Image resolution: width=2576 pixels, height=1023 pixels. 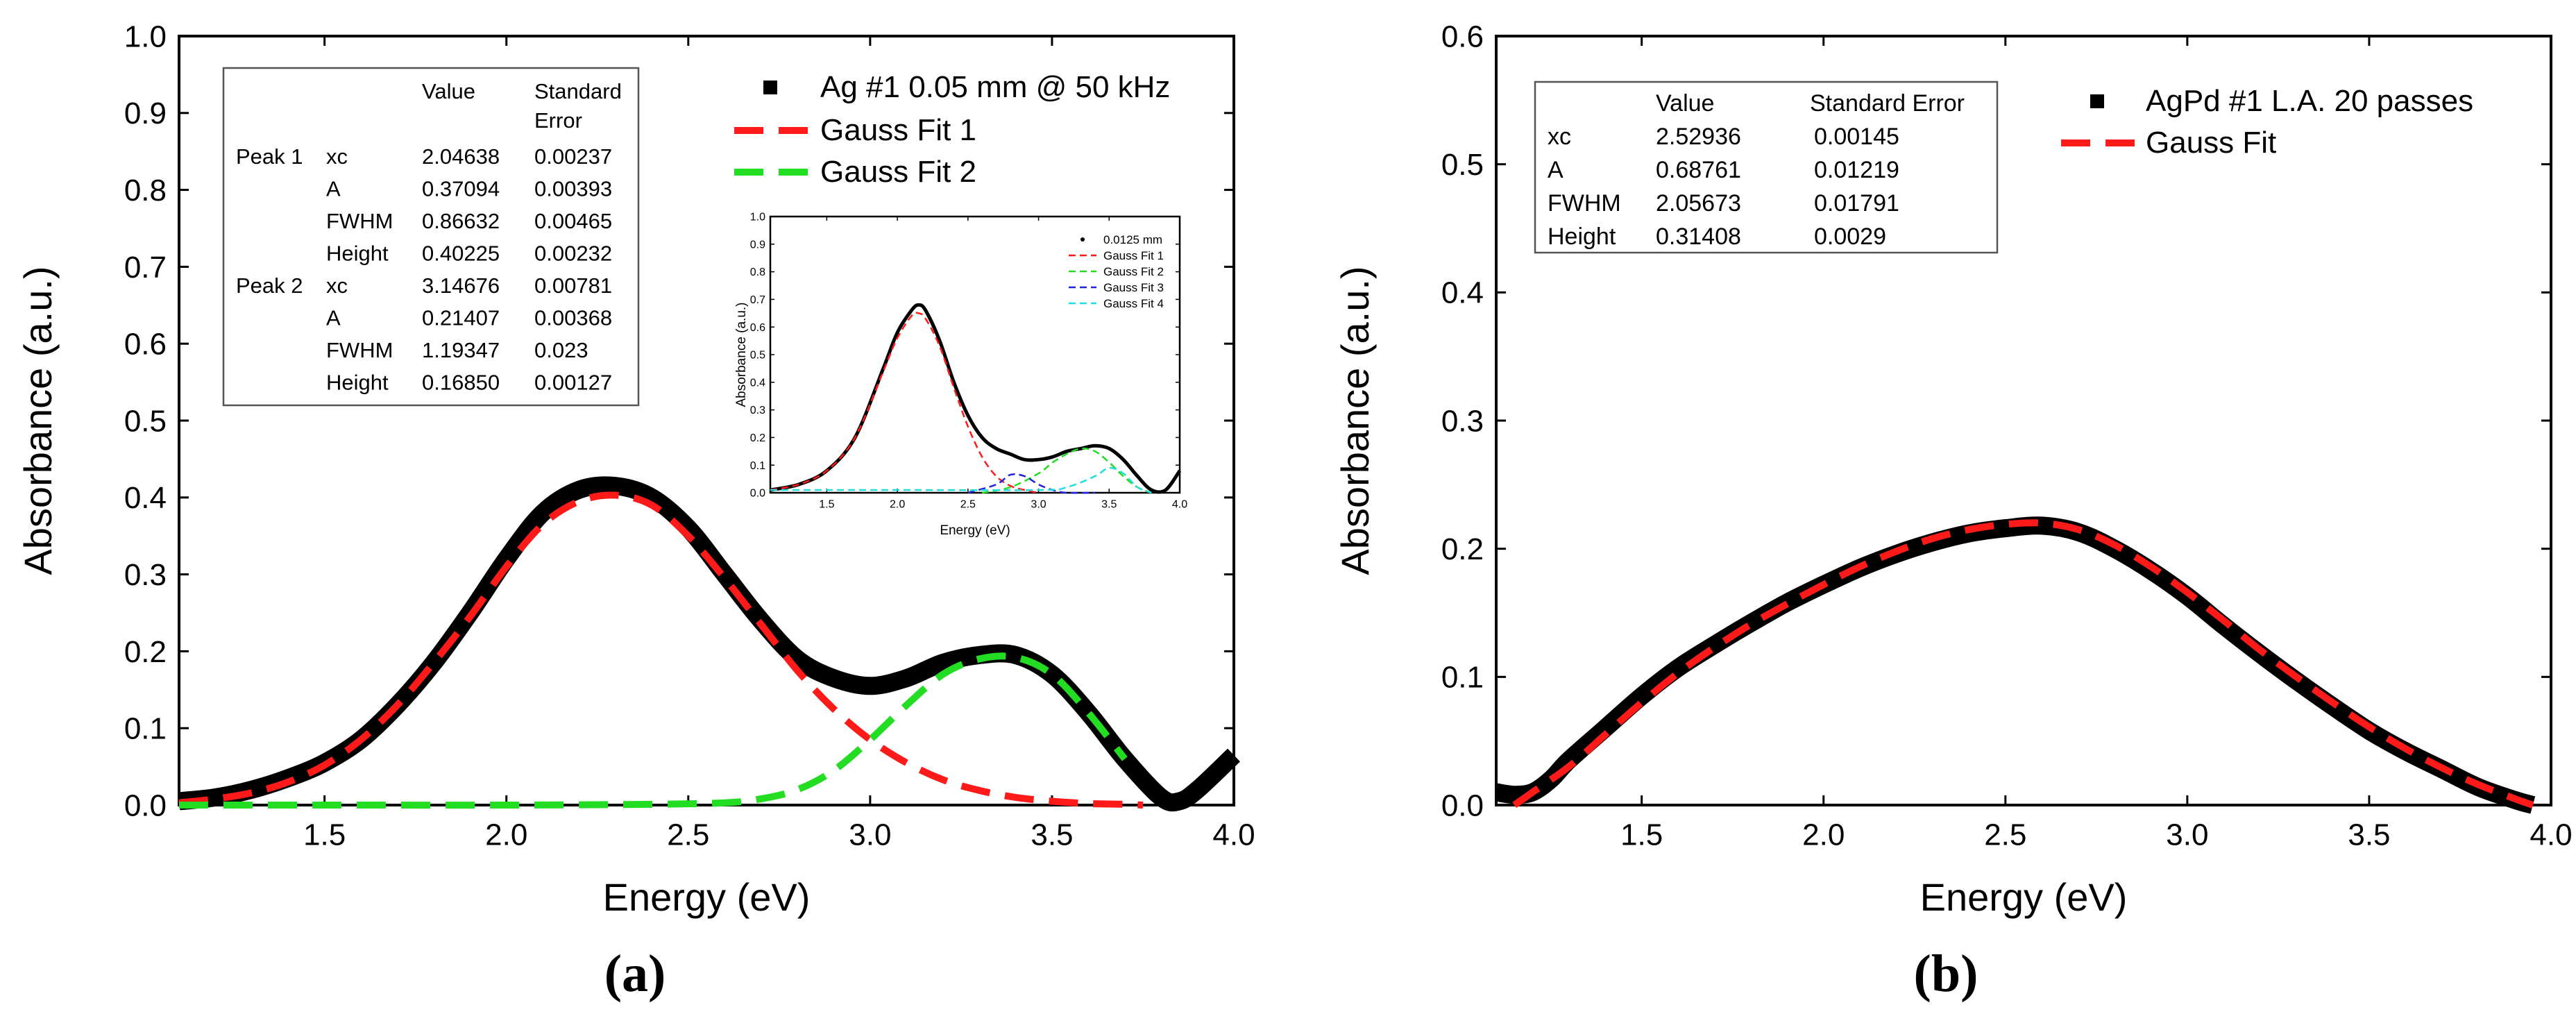 I want to click on inset-legend-label-2: Gauss Fit 2, so click(x=1133, y=271).